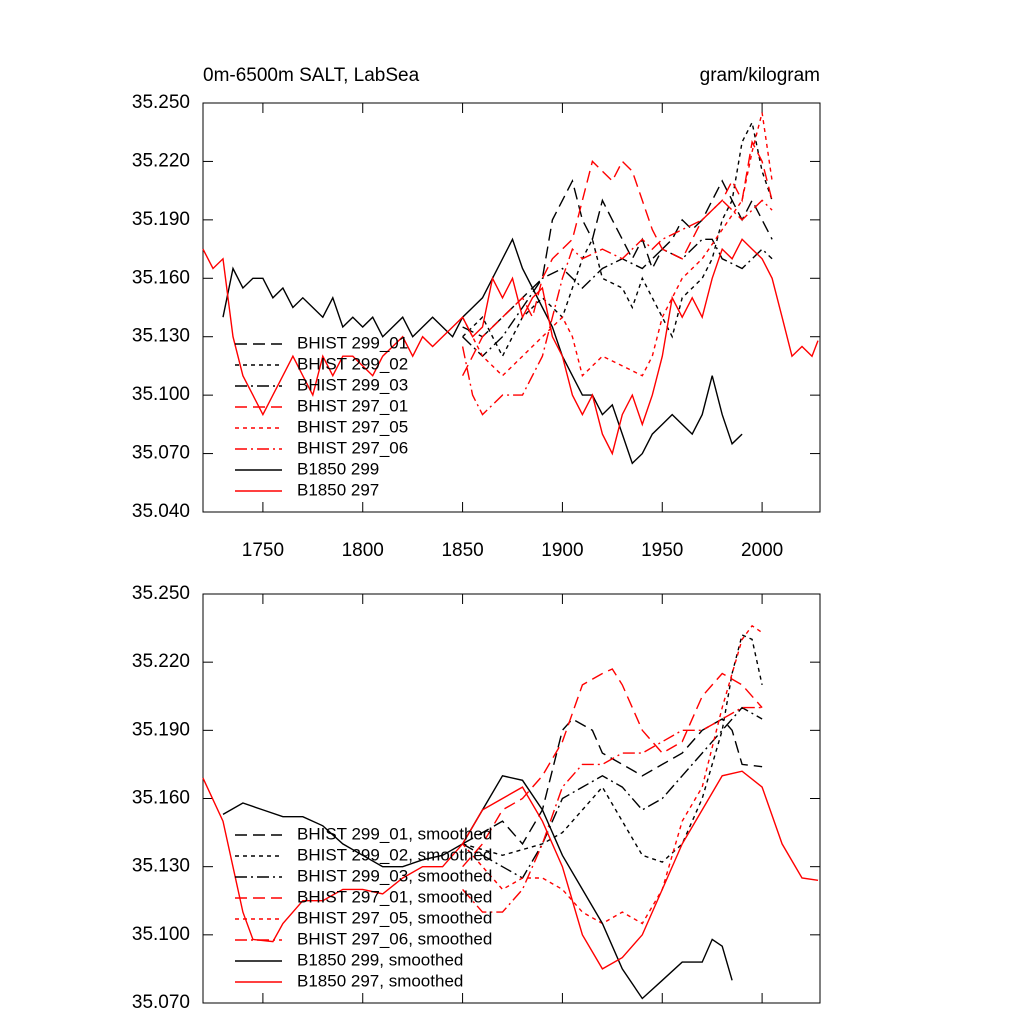 This screenshot has width=1024, height=1024. Describe the element at coordinates (338, 489) in the screenshot. I see `legend-label: B1850 297` at that location.